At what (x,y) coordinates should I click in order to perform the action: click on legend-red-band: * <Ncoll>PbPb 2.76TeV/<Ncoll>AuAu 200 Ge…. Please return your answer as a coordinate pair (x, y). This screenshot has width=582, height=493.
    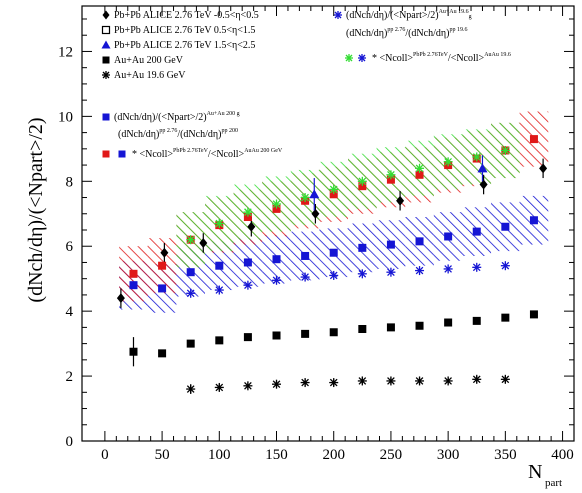
    Looking at the image, I should click on (192, 154).